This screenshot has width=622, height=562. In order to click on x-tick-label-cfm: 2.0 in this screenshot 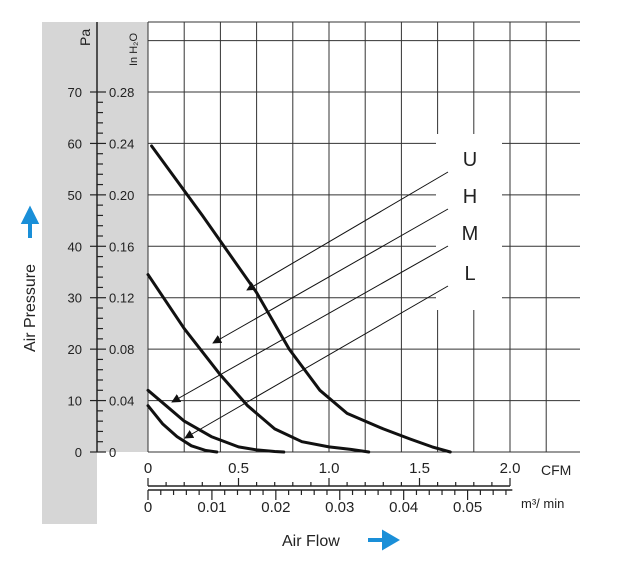, I will do `click(510, 468)`.